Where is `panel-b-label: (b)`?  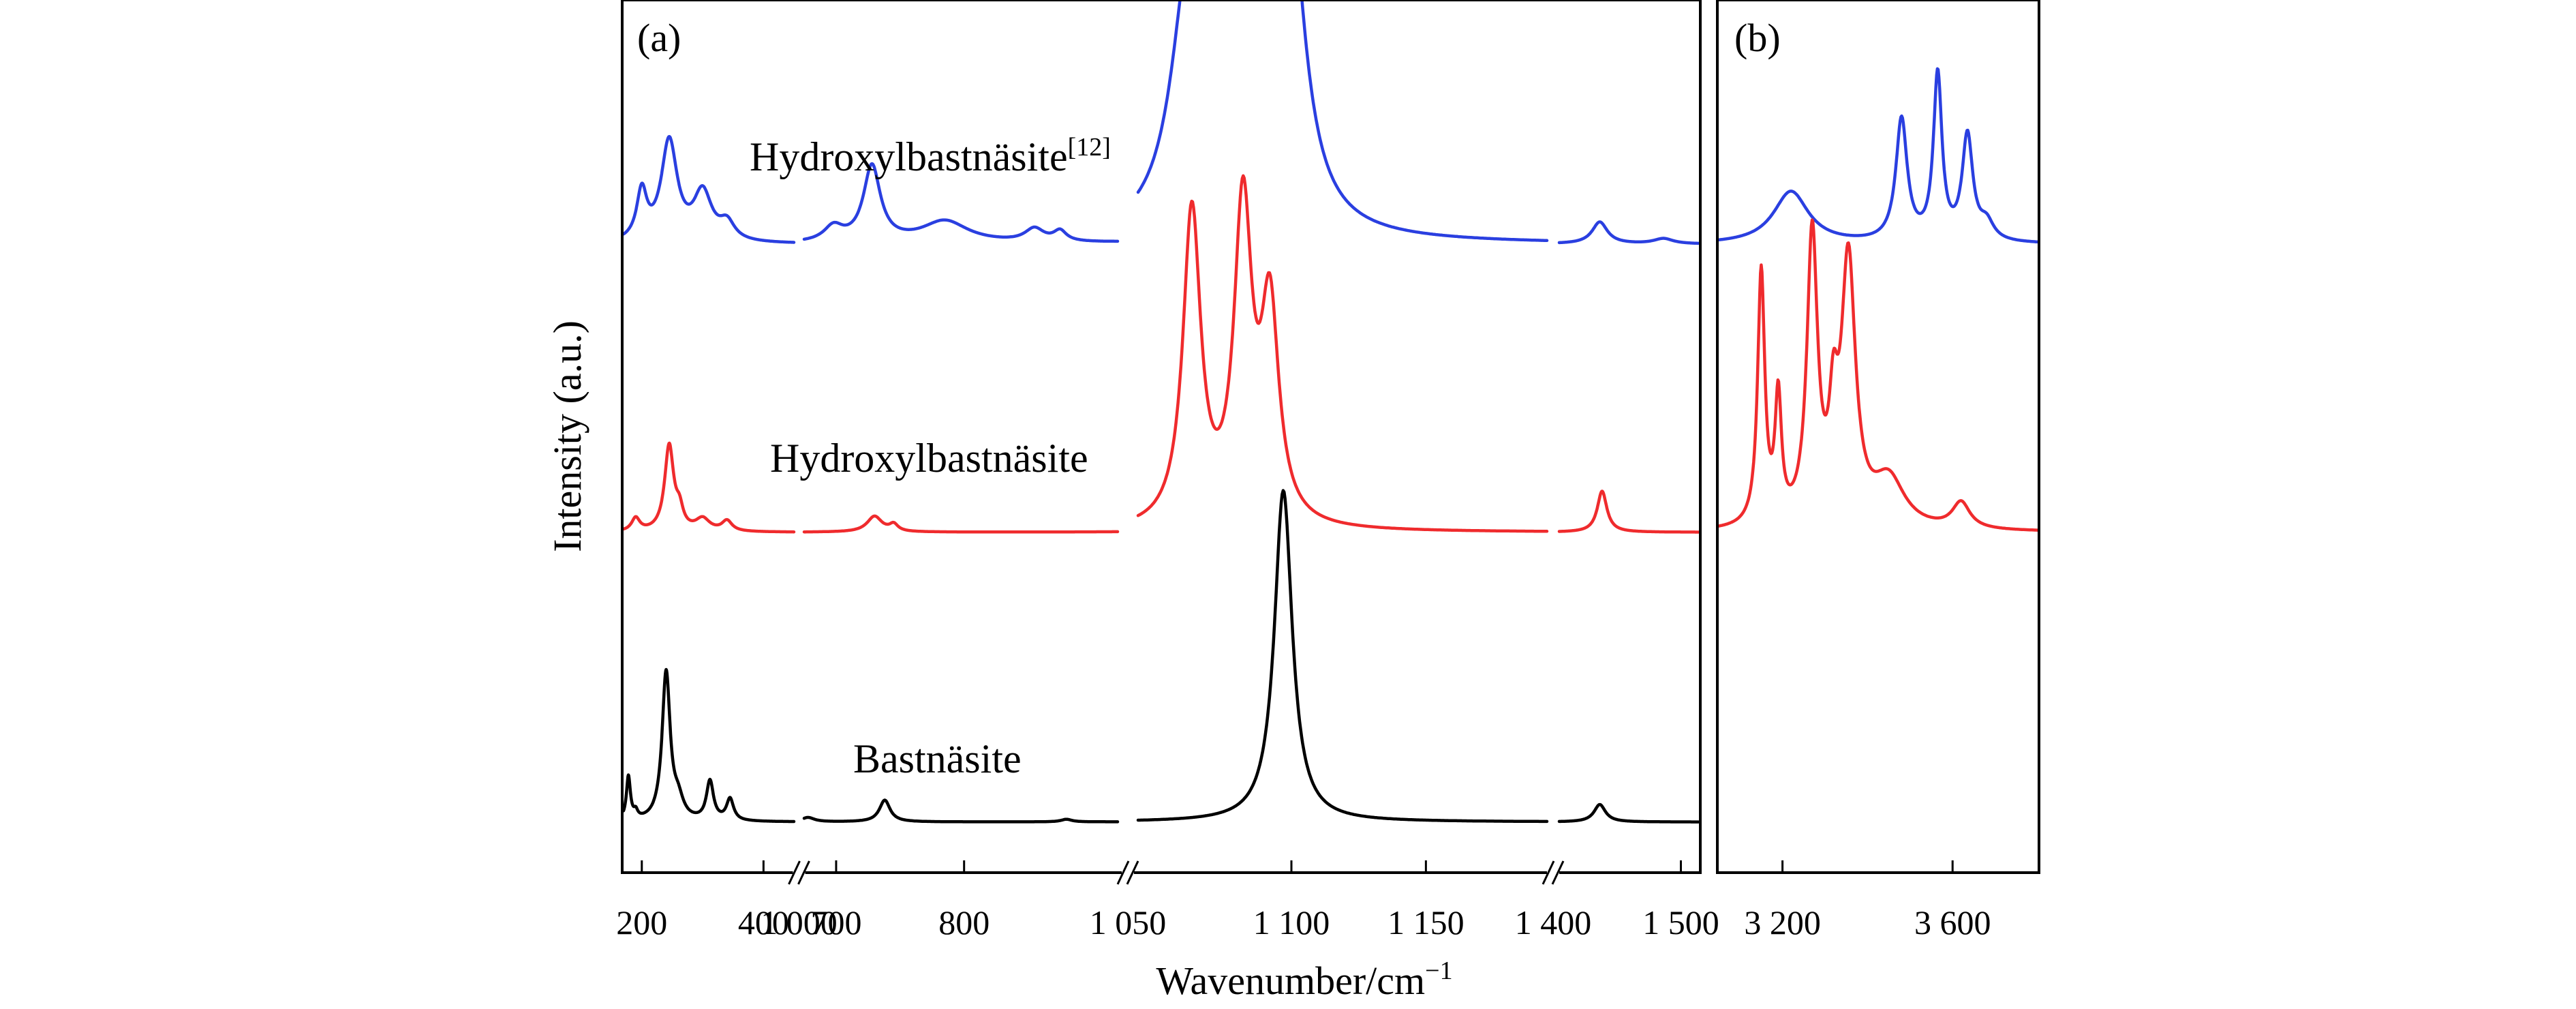
panel-b-label: (b) is located at coordinates (1757, 38).